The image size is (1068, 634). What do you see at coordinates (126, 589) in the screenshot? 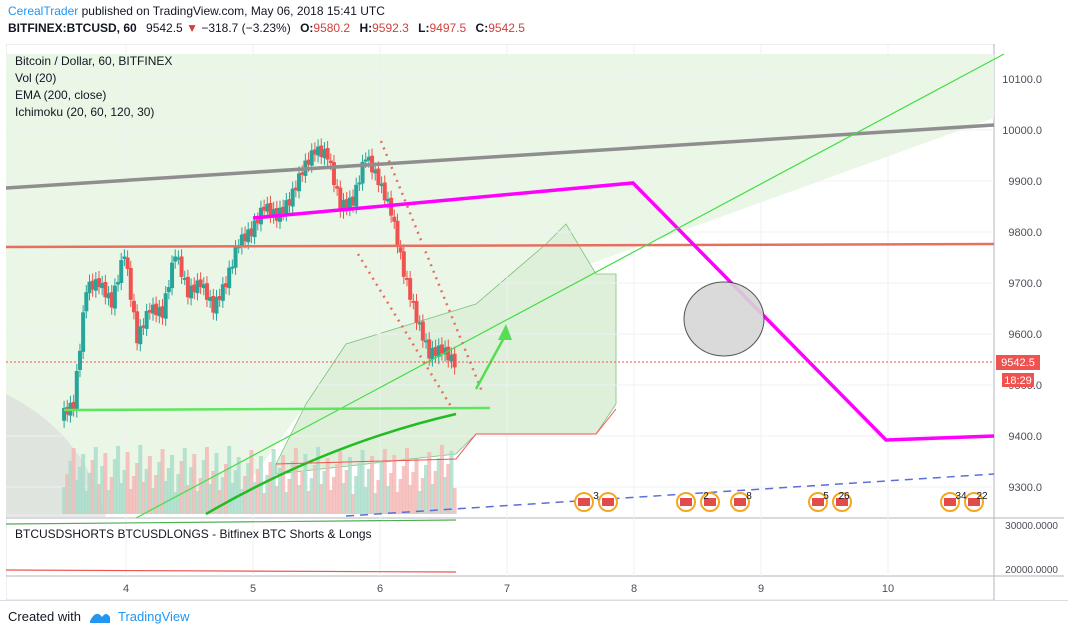
I see `time-tick-label: 4` at bounding box center [126, 589].